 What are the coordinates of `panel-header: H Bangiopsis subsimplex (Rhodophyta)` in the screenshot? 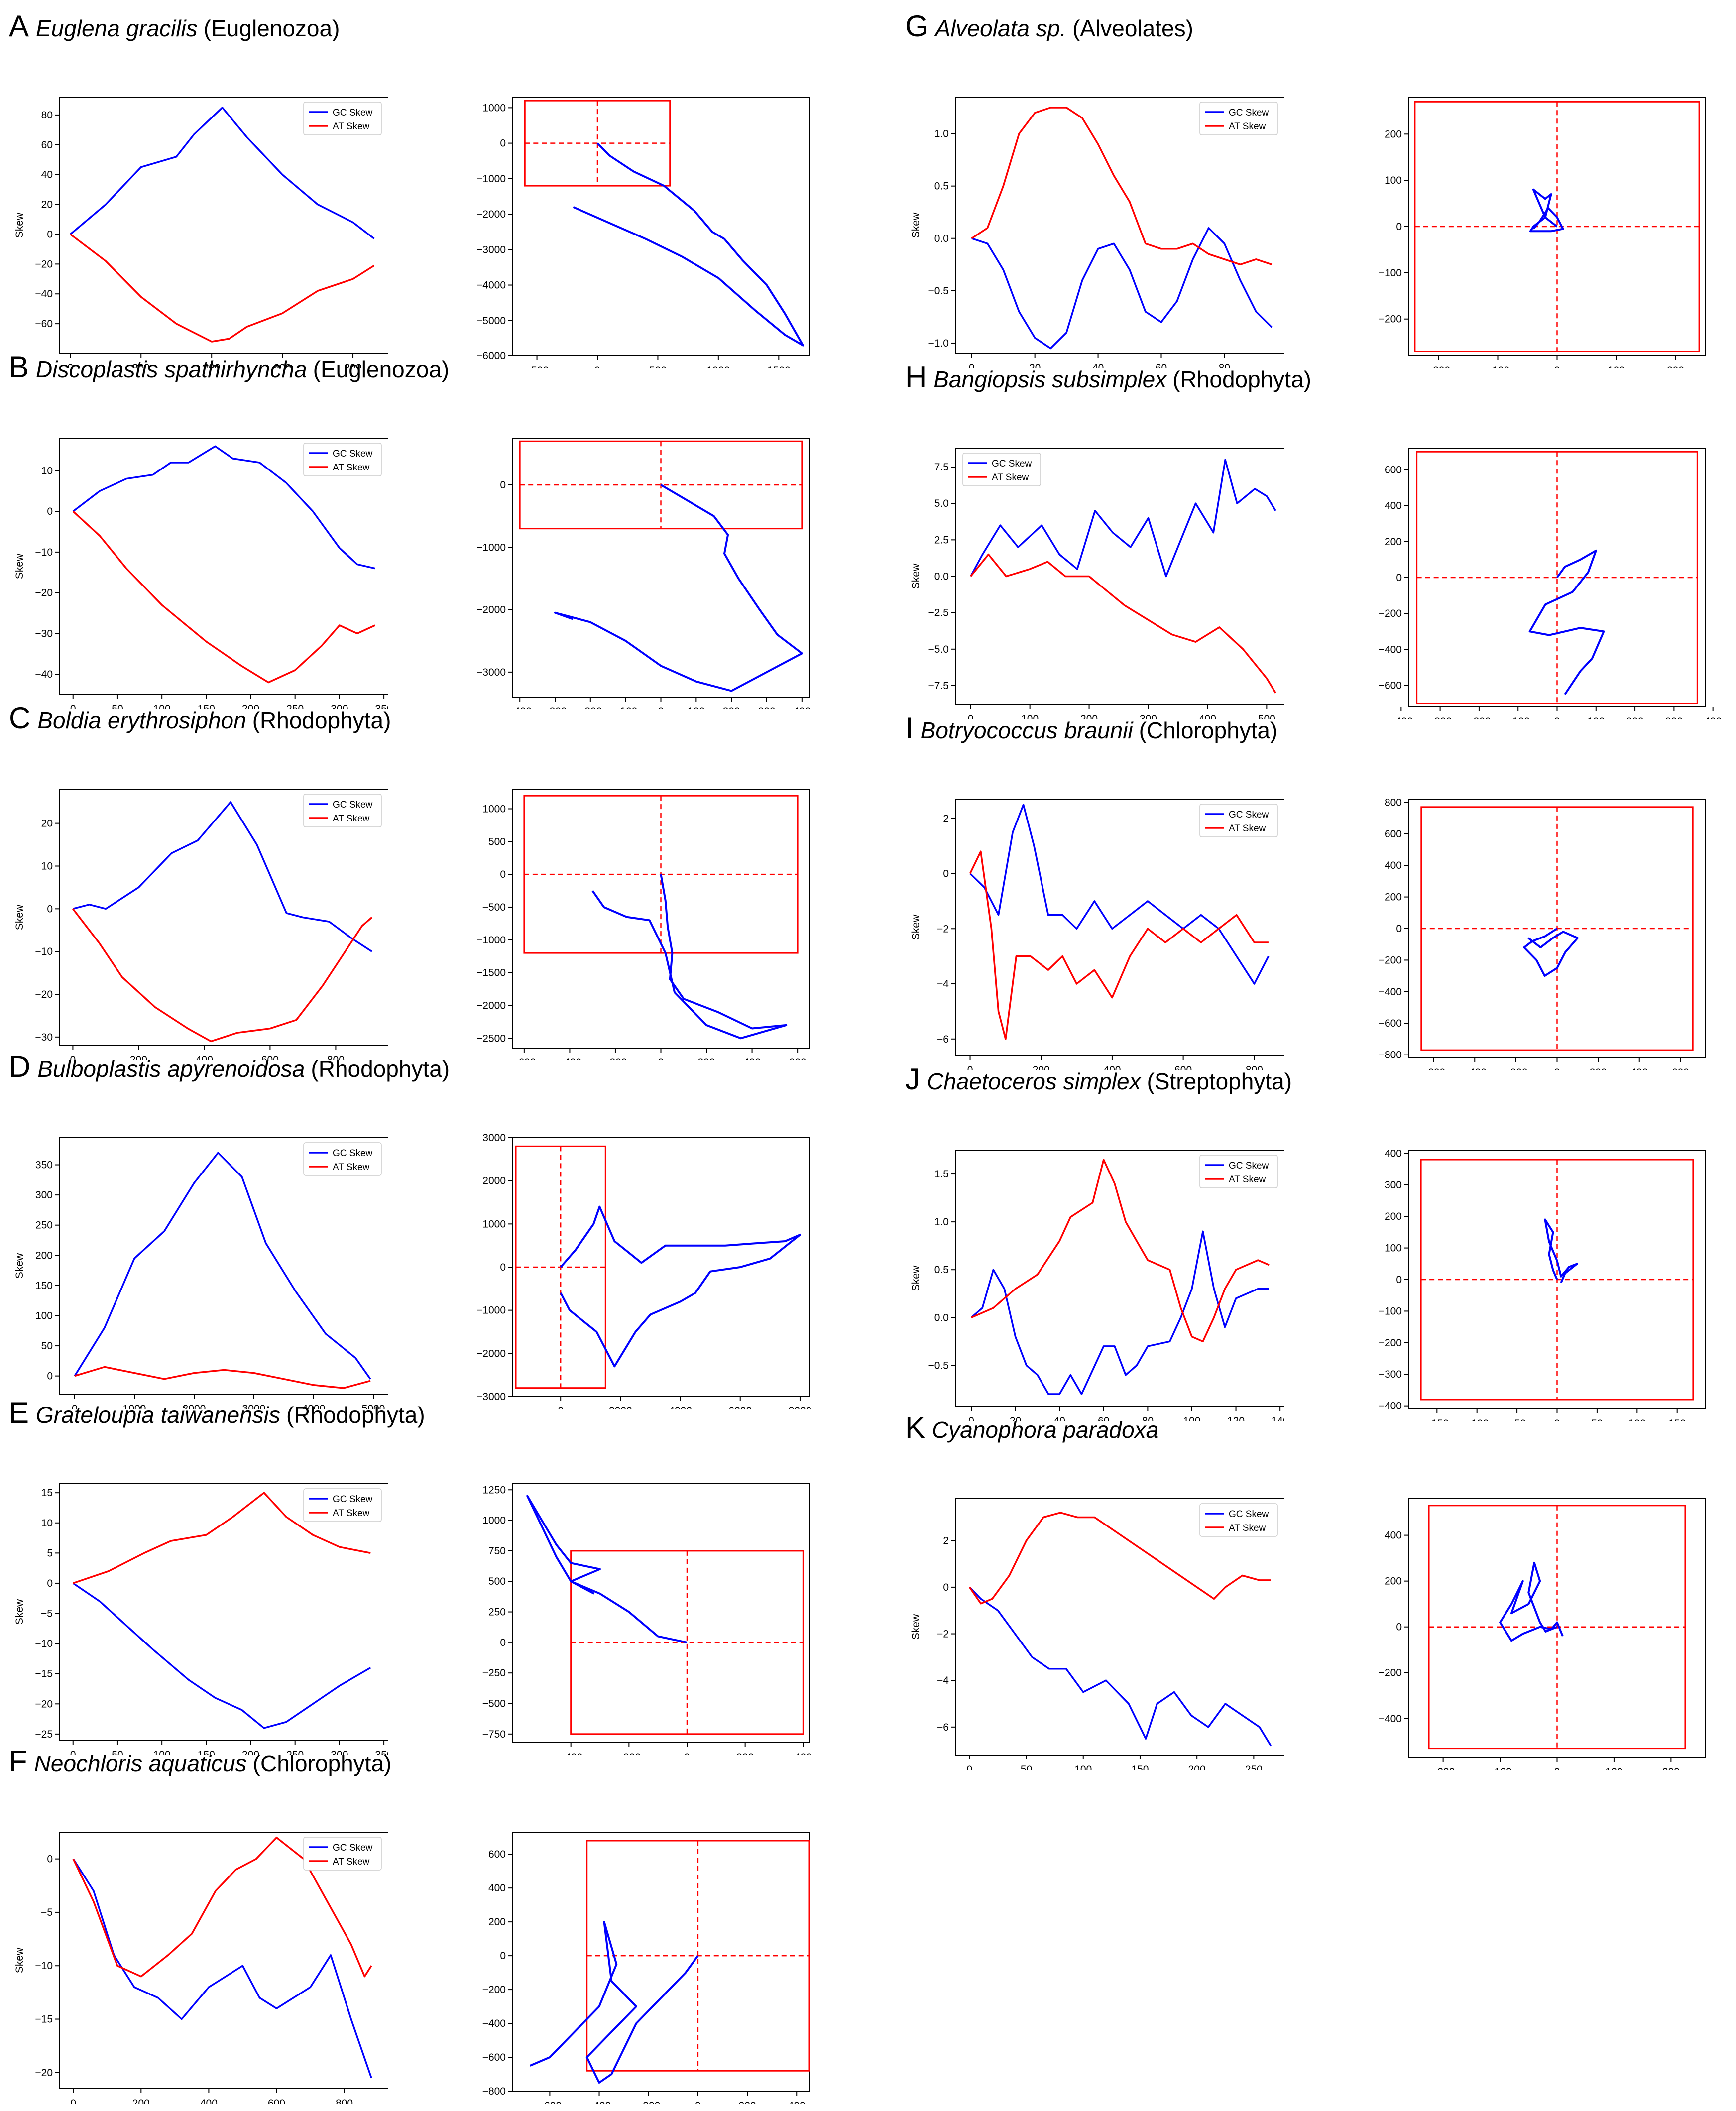 It's located at (1108, 377).